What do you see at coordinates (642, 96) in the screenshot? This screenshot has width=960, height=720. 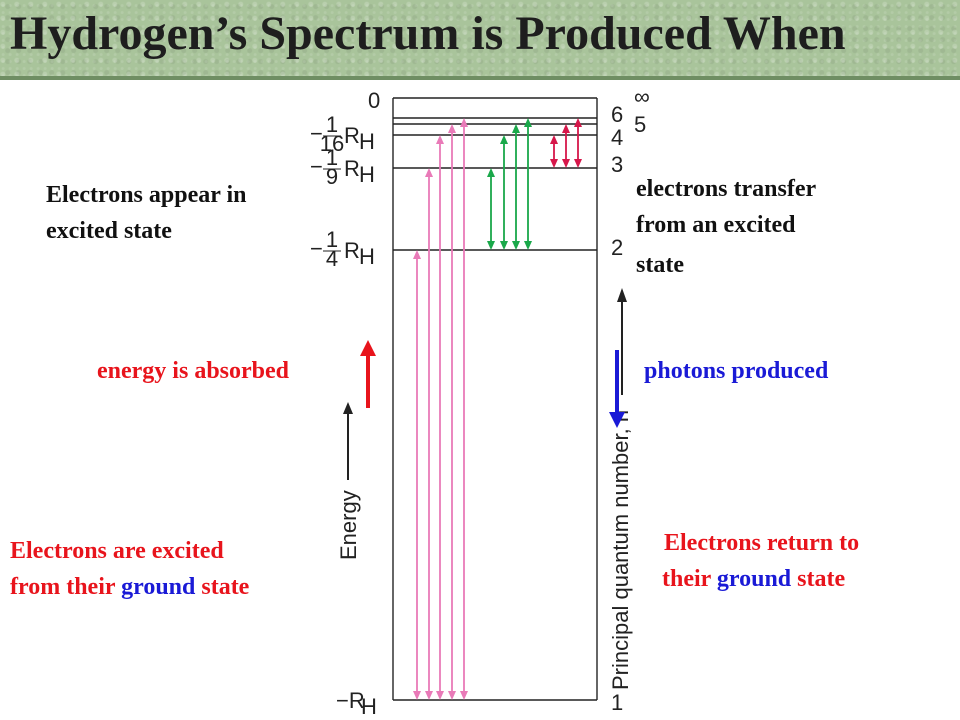 I see `n-label-infinity: ∞` at bounding box center [642, 96].